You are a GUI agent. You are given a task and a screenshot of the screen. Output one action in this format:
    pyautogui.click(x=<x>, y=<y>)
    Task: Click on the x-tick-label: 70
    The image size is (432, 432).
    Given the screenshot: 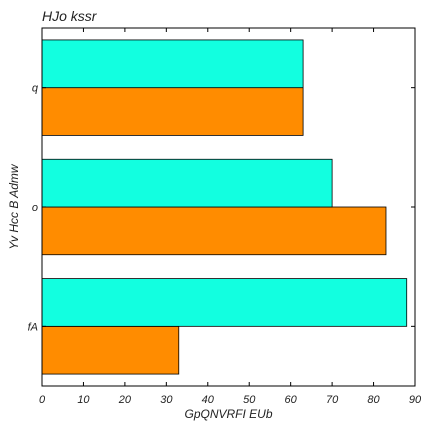 What is the action you would take?
    pyautogui.click(x=332, y=400)
    